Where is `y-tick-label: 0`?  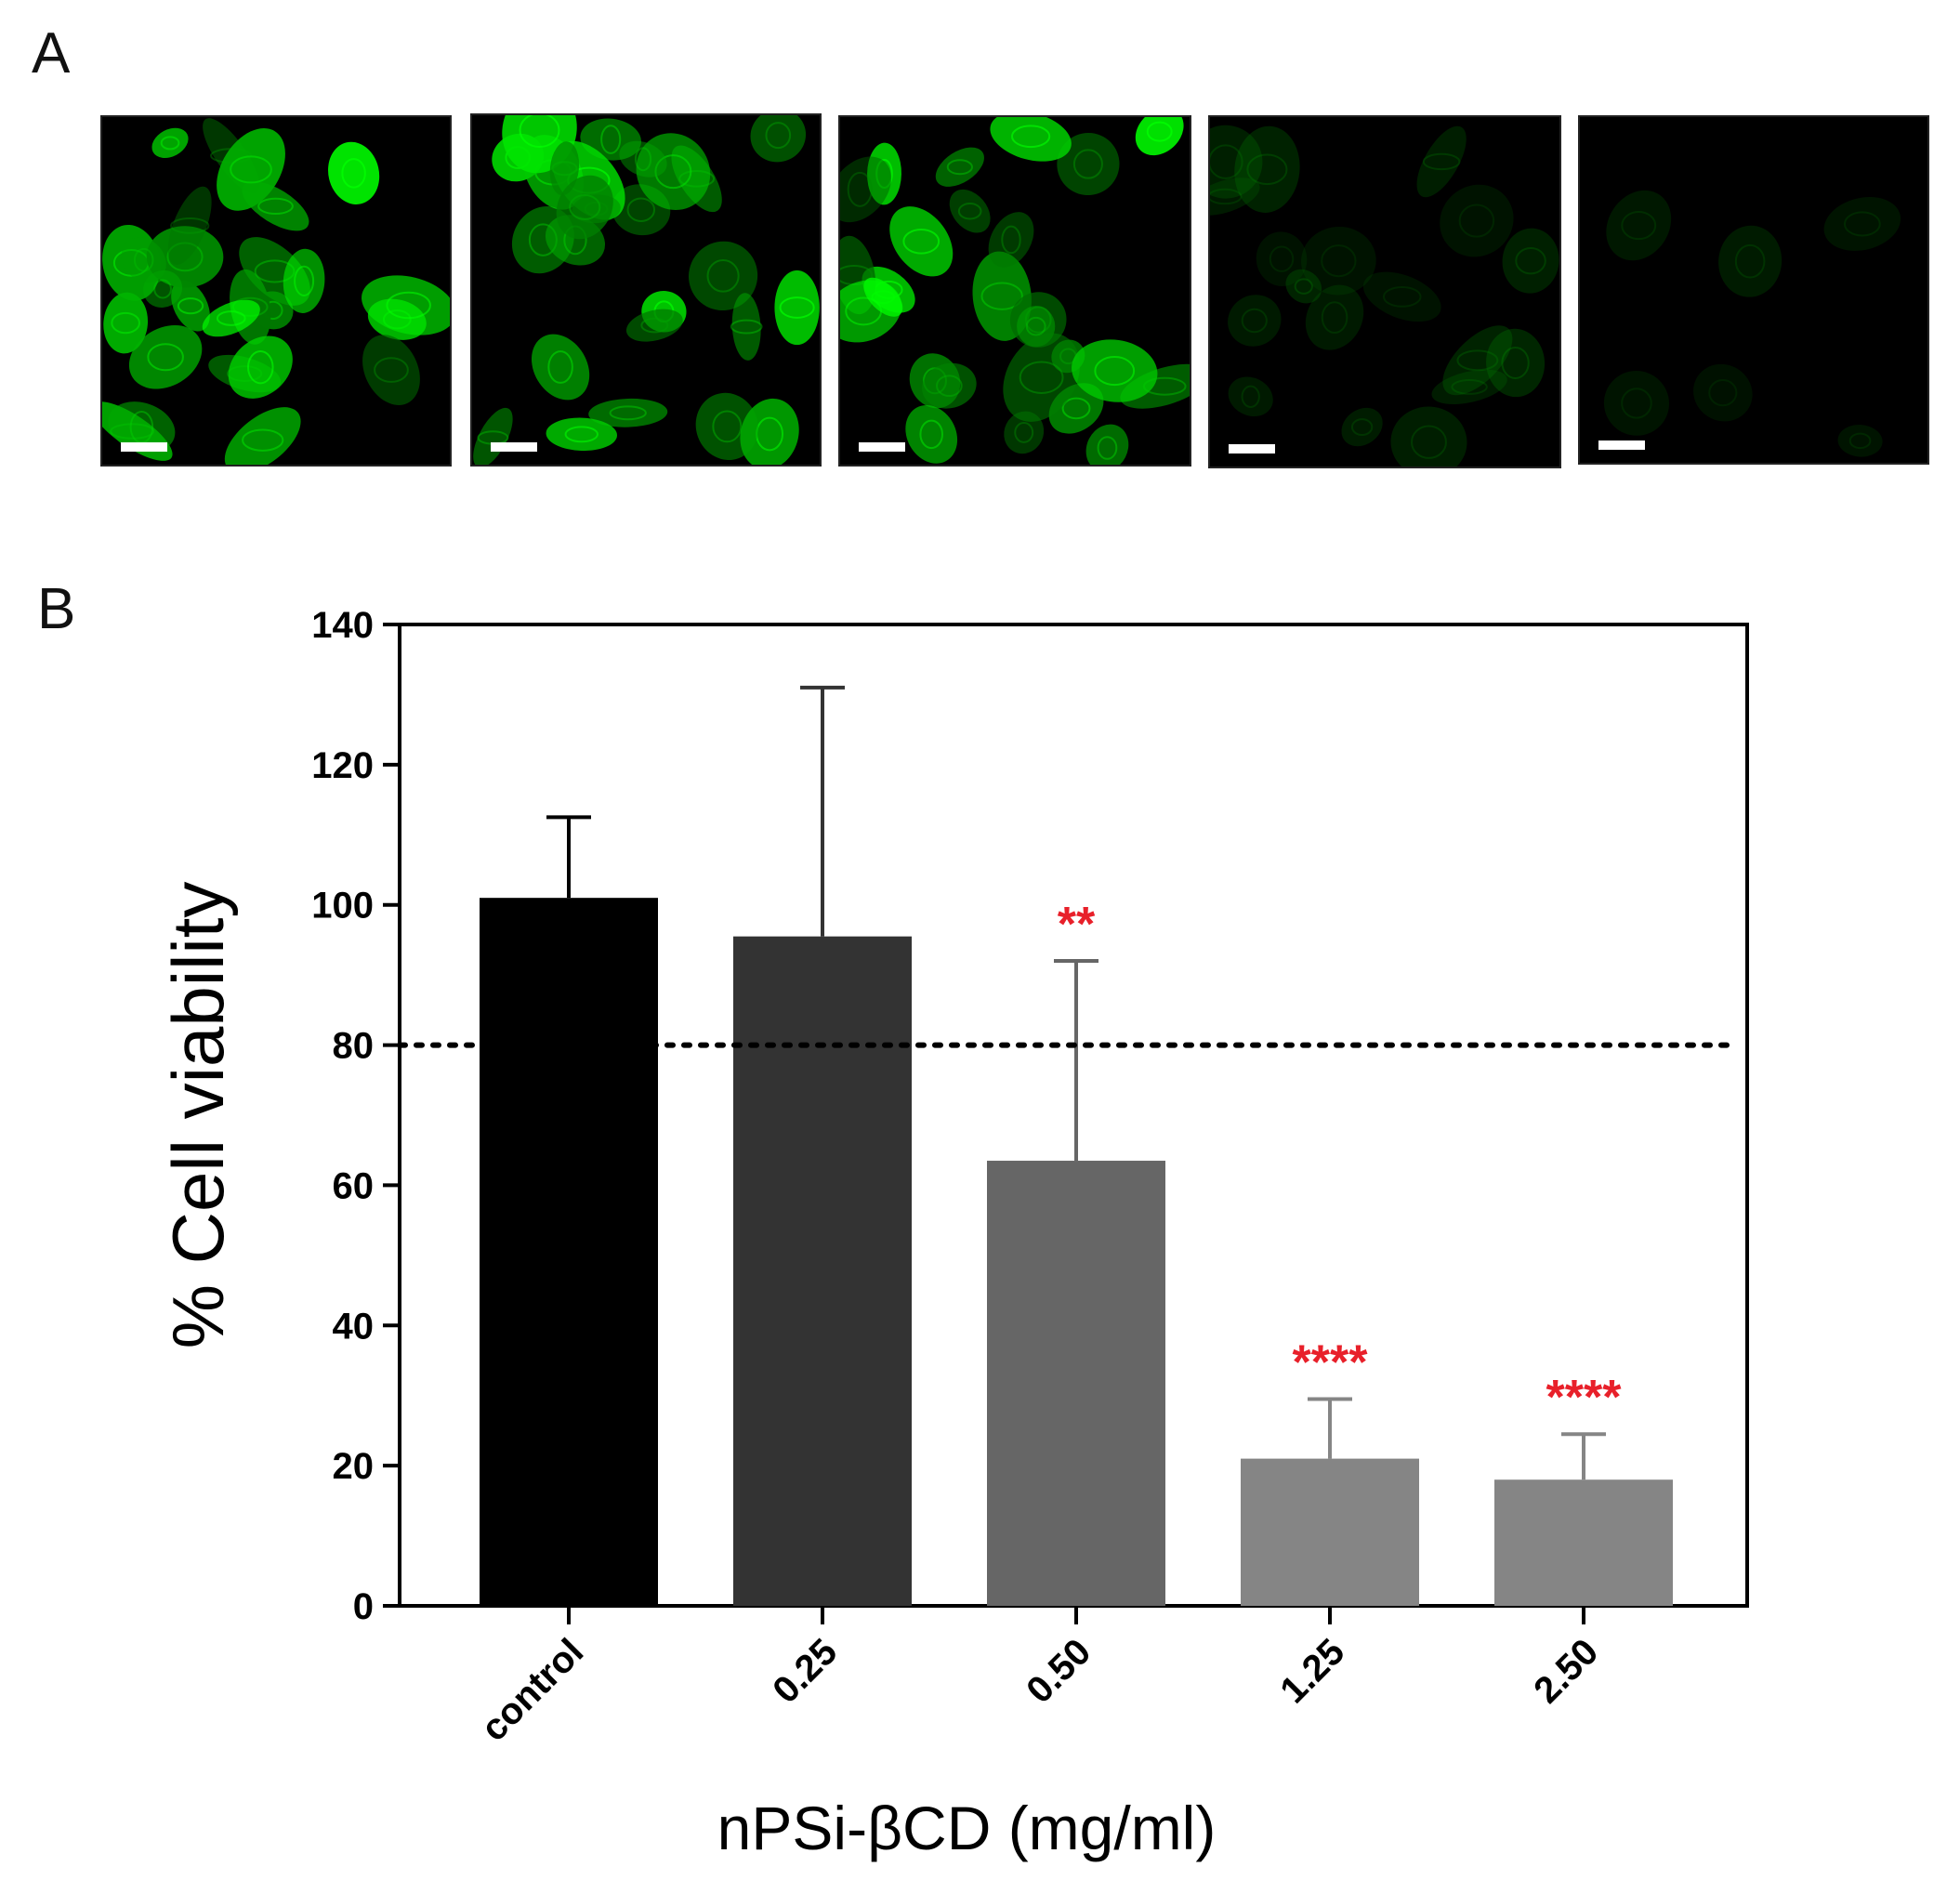
y-tick-label: 0 is located at coordinates (364, 1607).